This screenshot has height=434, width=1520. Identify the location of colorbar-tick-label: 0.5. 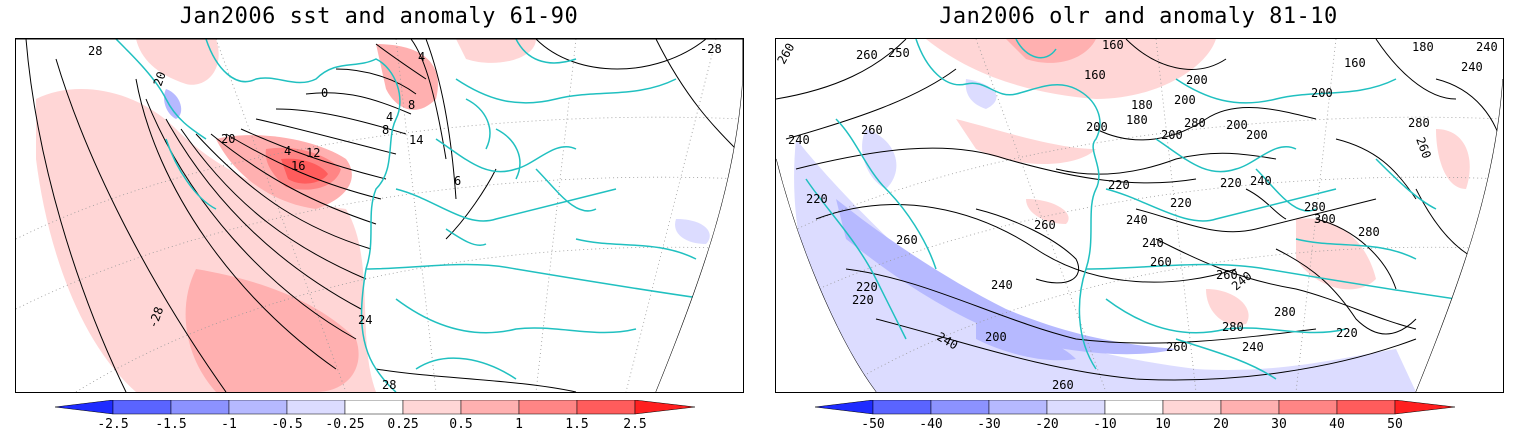
(460, 423).